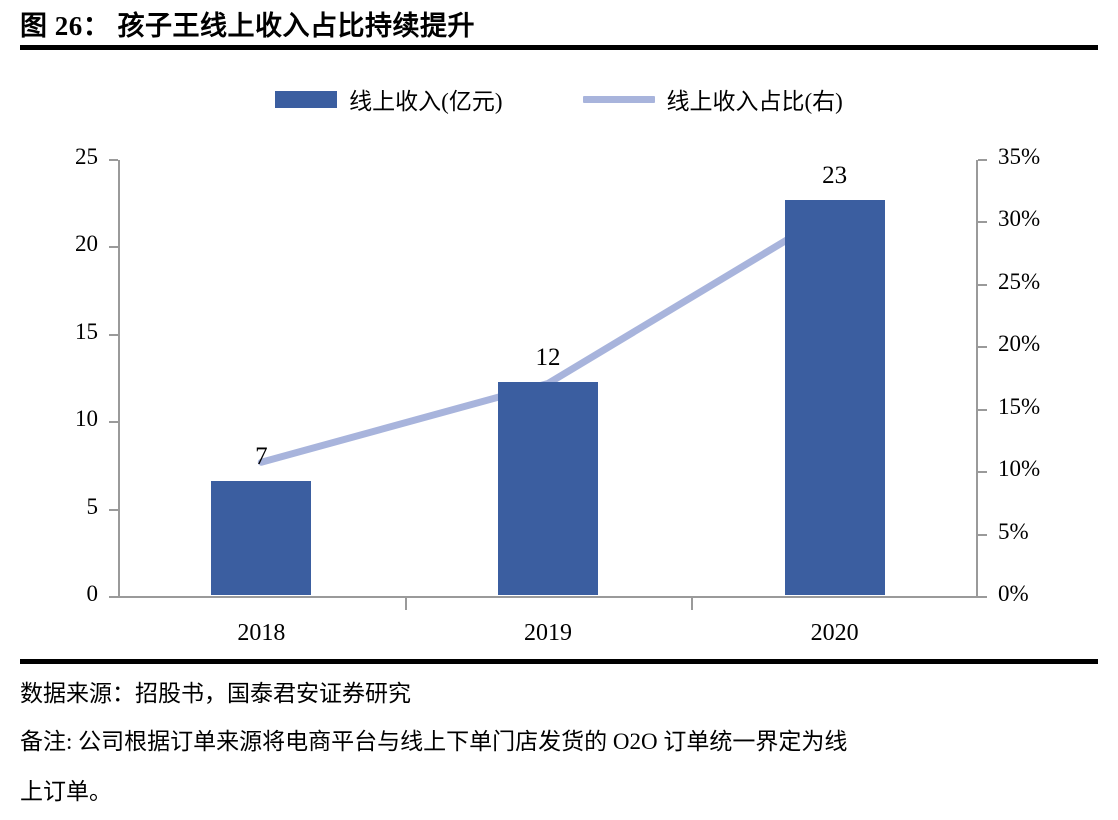  Describe the element at coordinates (1019, 406) in the screenshot. I see `y-axis-right-tick-label: 15%` at that location.